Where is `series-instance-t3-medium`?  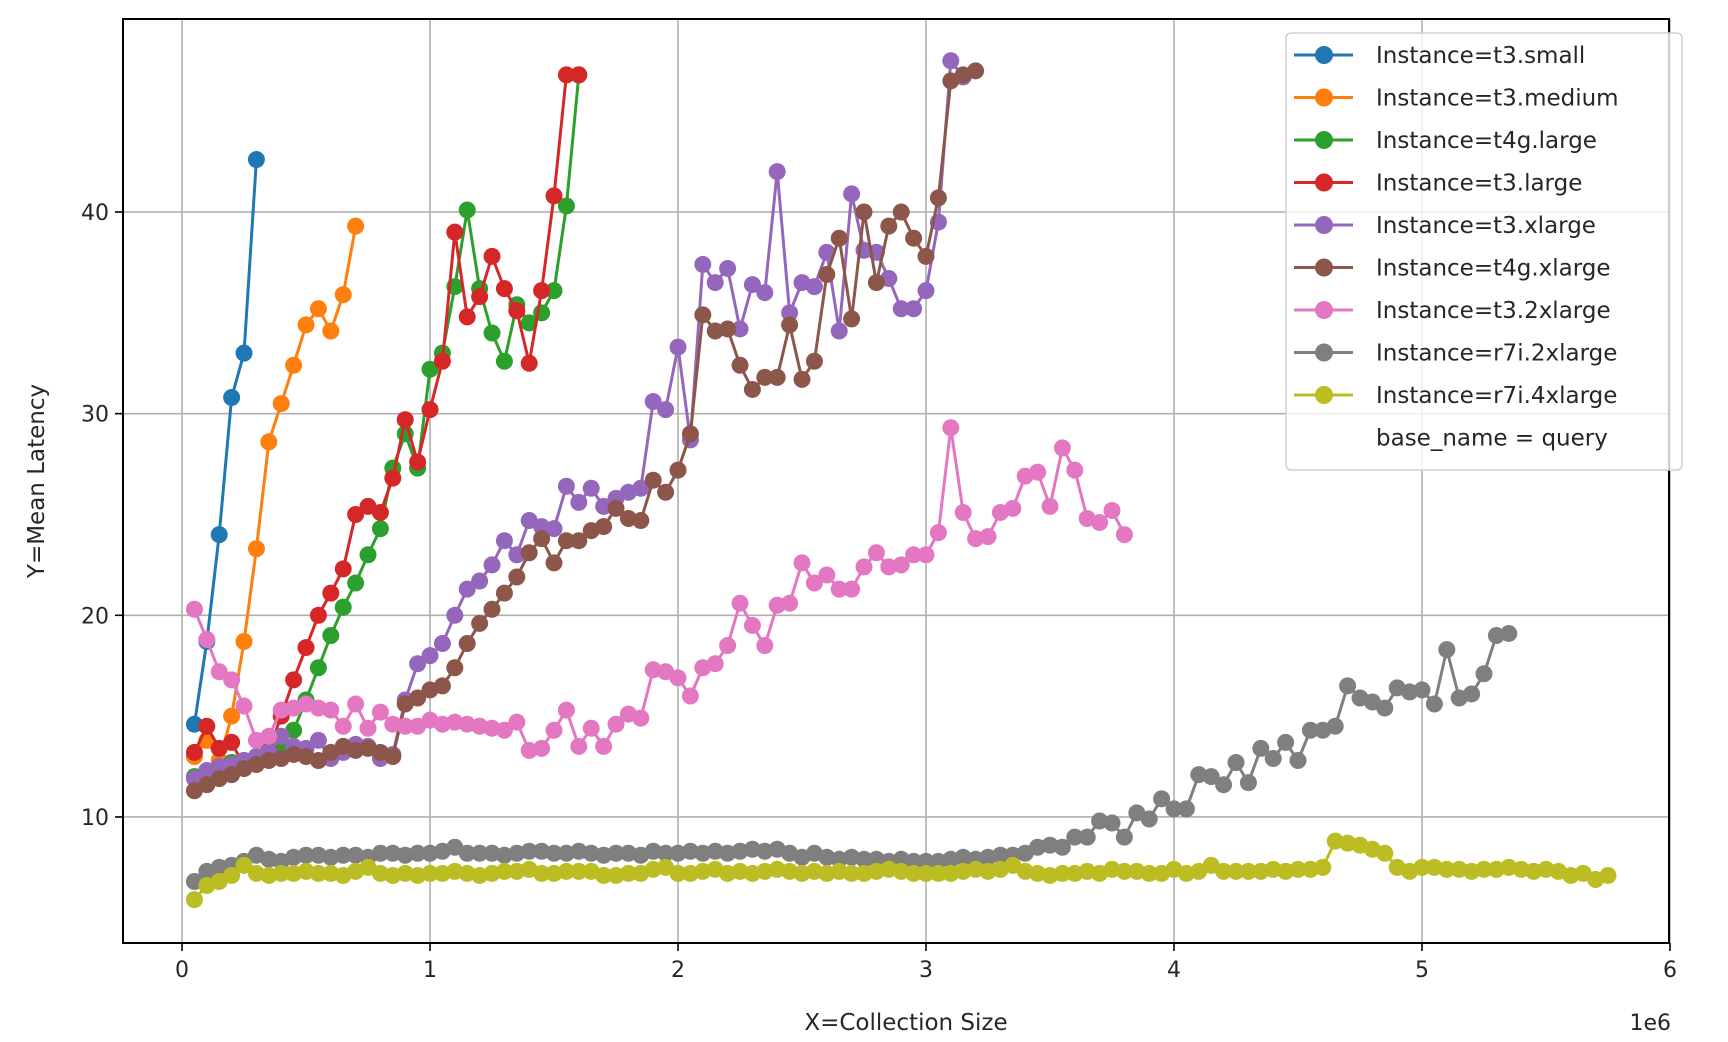
series-instance-t3-medium is located at coordinates (275, 493).